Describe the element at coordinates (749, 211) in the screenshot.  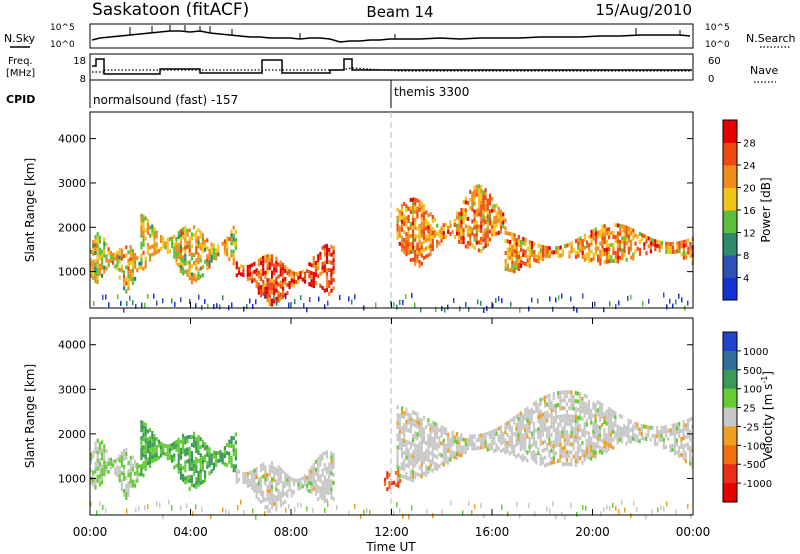
I see `power-colorbar-tick-label: 16` at that location.